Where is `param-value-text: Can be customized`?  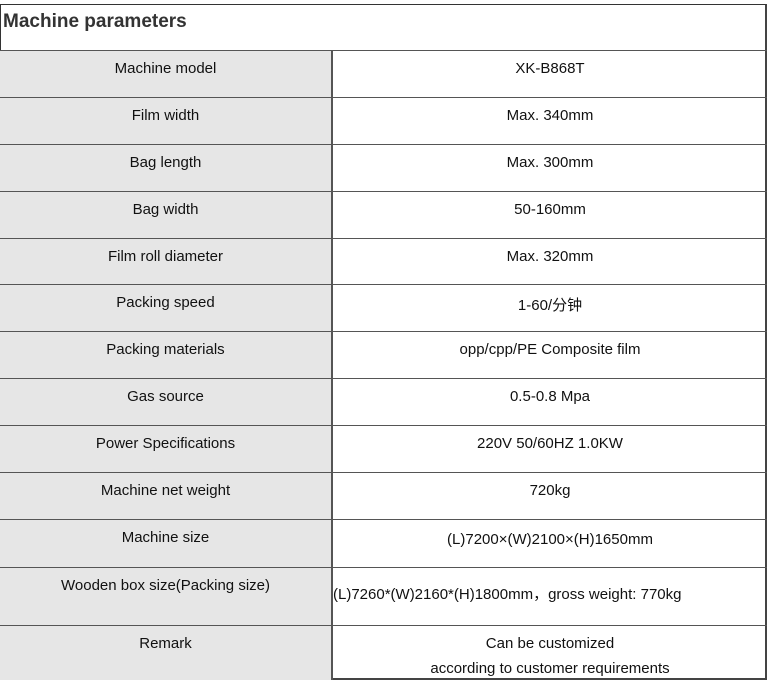
param-value-text: Can be customized is located at coordinates (550, 643).